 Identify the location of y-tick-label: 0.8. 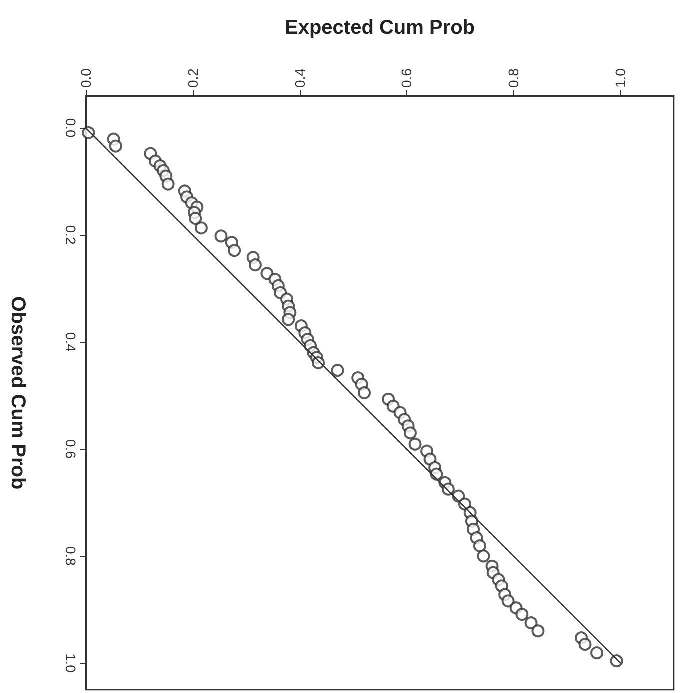
(71, 556).